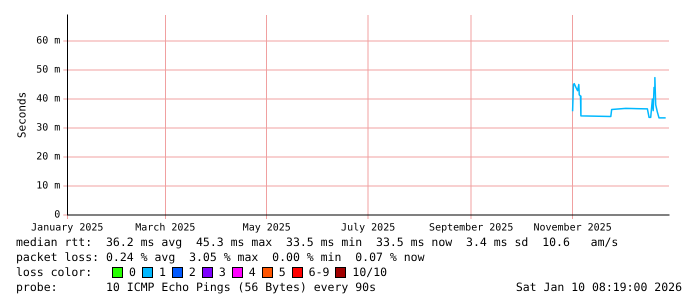 Image resolution: width=697 pixels, height=297 pixels. Describe the element at coordinates (266, 228) in the screenshot. I see `x-tick-label: May 2025` at that location.